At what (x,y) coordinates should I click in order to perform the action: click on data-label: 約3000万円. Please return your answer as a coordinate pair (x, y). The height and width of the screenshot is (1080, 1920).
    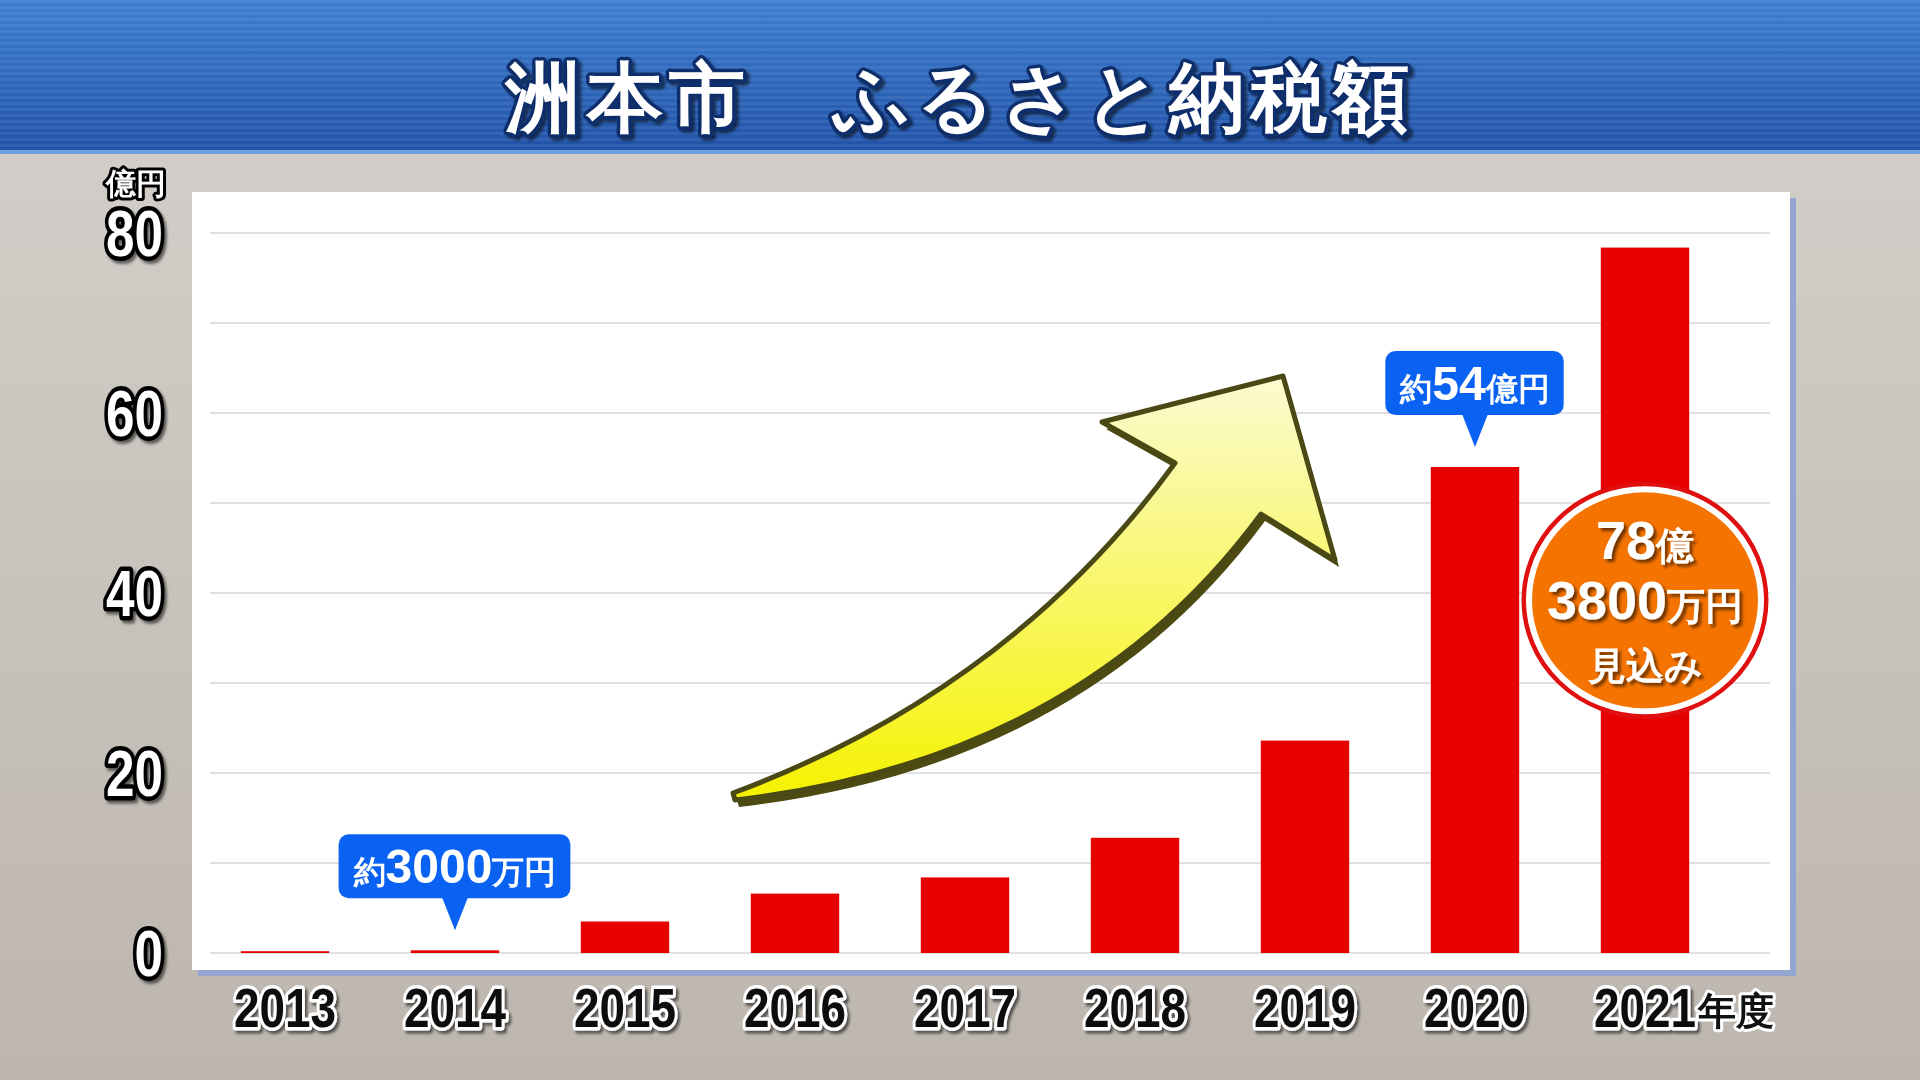
    Looking at the image, I should click on (454, 867).